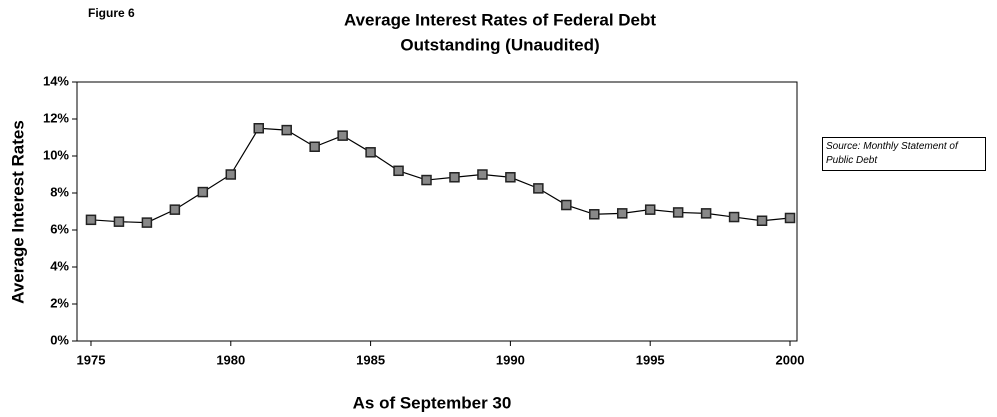 The image size is (997, 417). Describe the element at coordinates (59, 302) in the screenshot. I see `y-tick-label: 2%` at that location.